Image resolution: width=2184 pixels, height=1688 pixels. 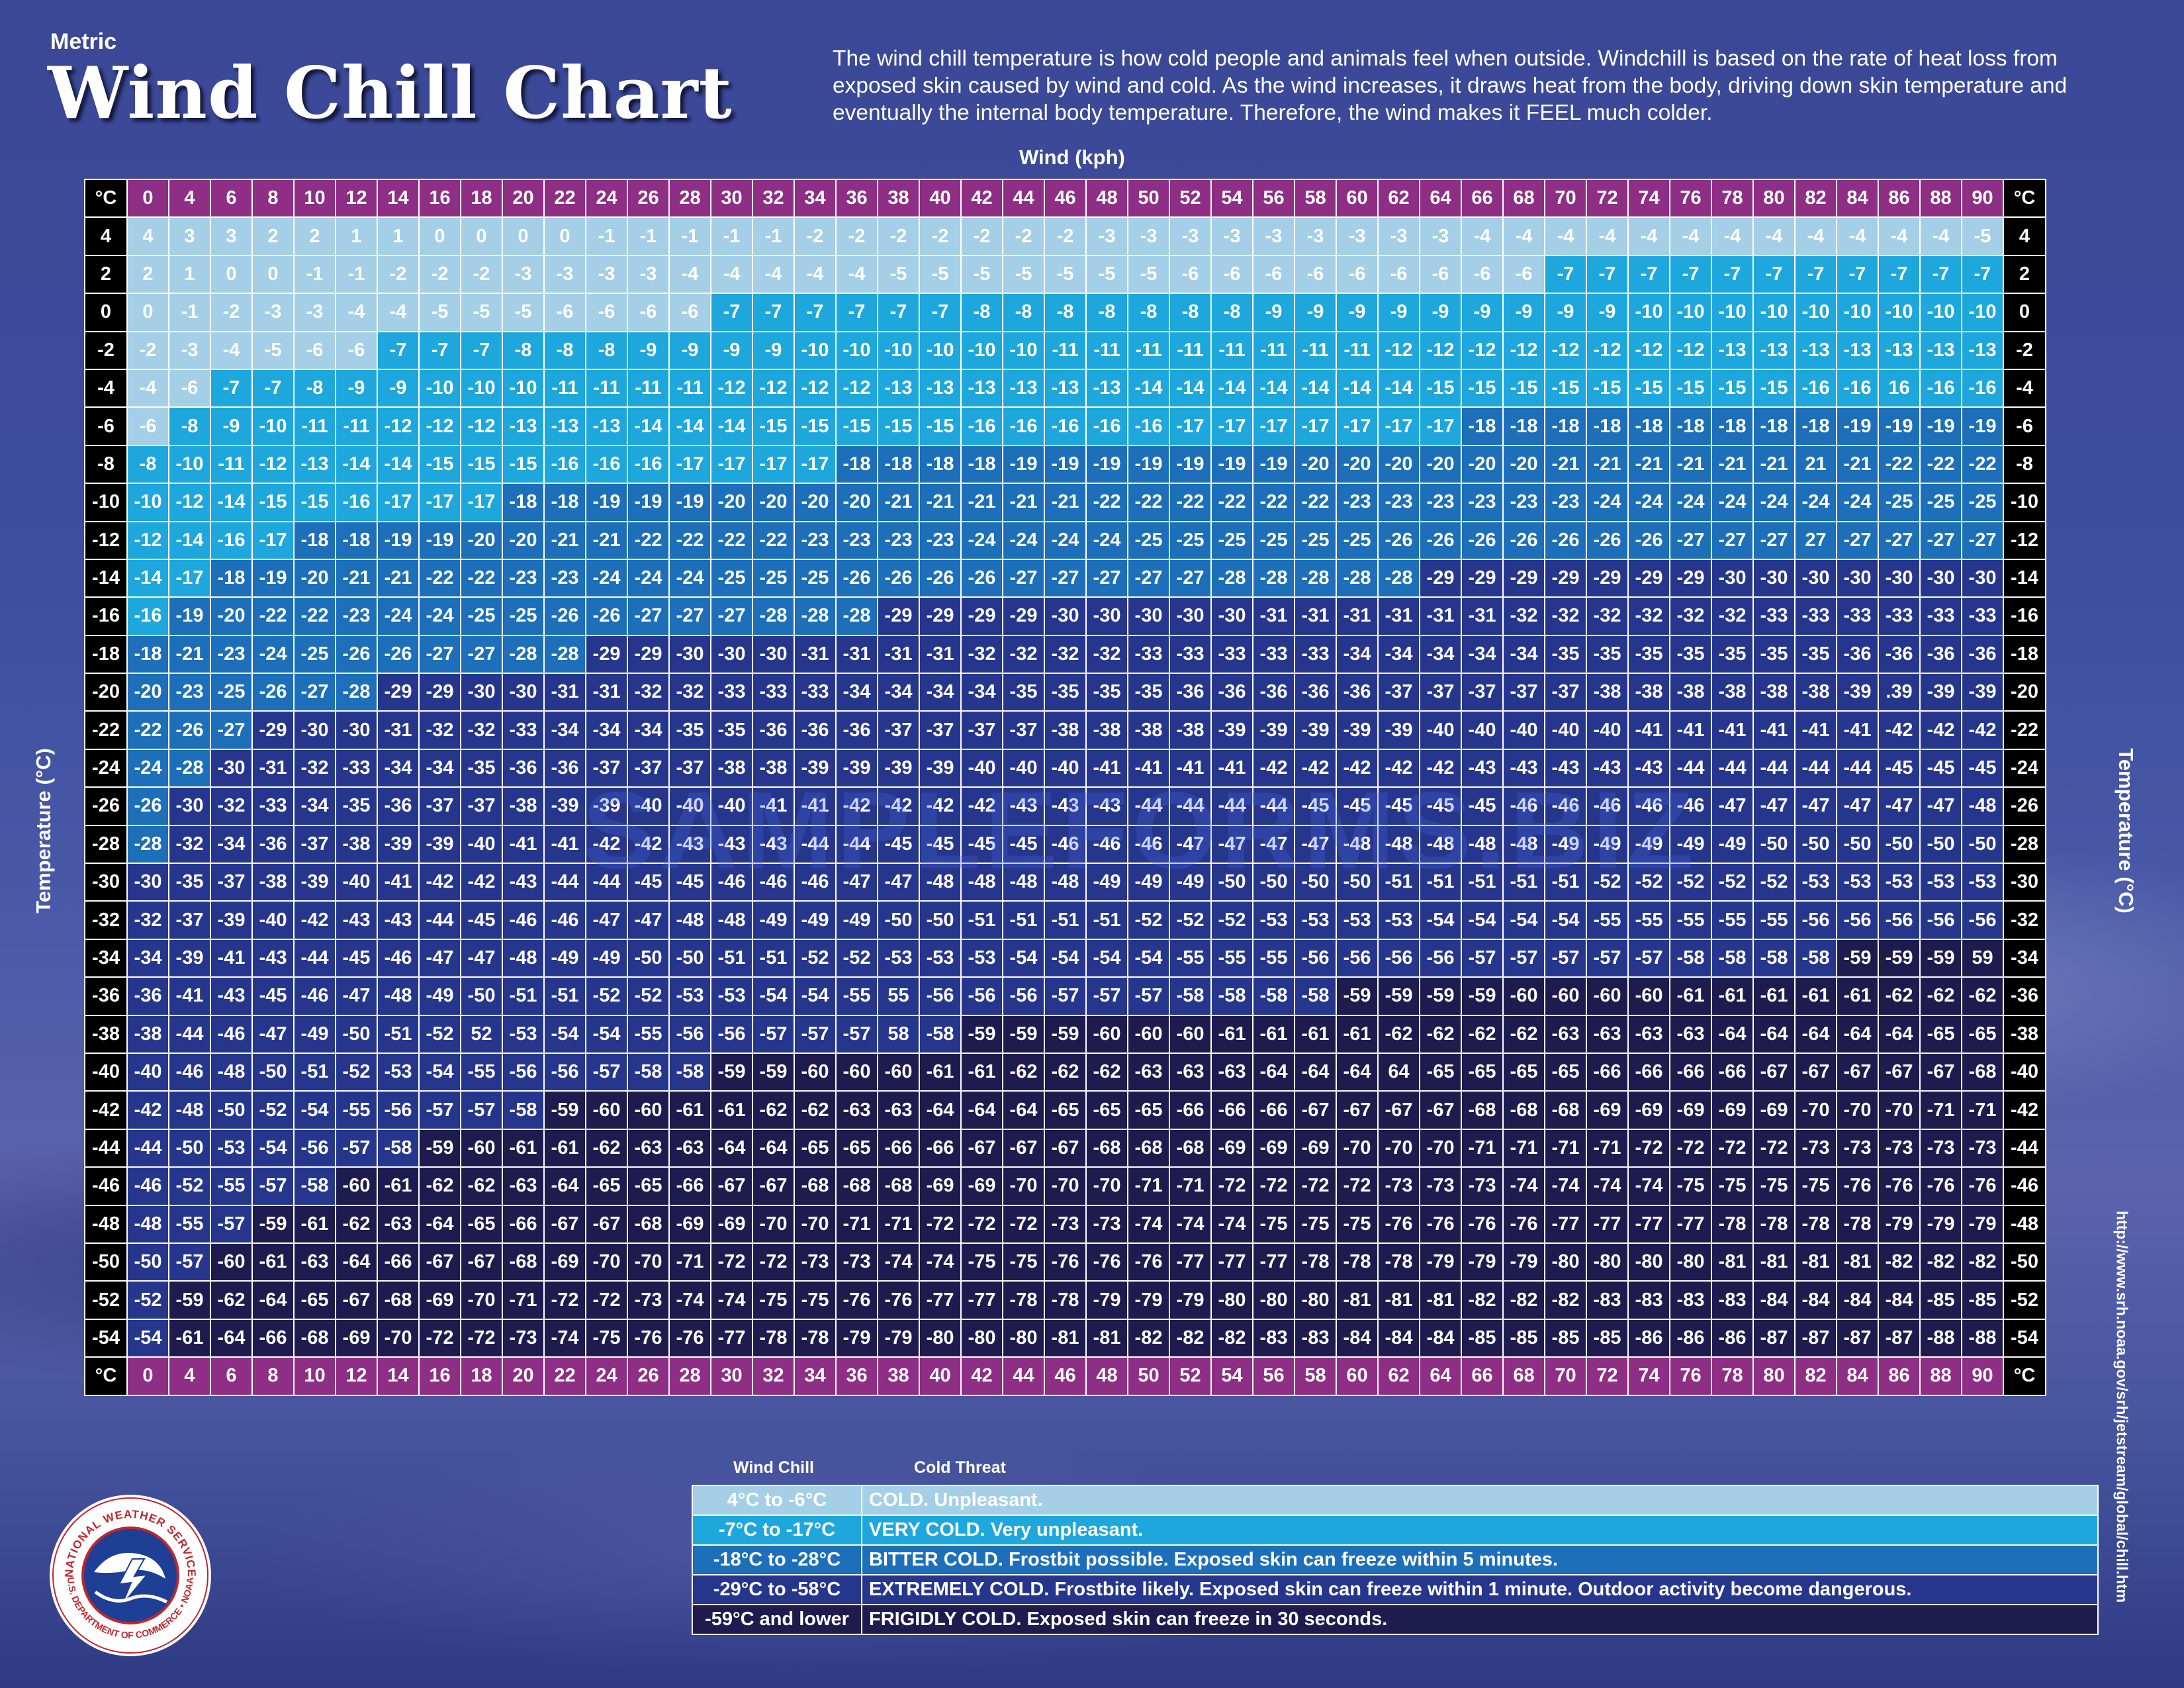 What do you see at coordinates (1149, 1376) in the screenshot?
I see `wind-header-cell: 50` at bounding box center [1149, 1376].